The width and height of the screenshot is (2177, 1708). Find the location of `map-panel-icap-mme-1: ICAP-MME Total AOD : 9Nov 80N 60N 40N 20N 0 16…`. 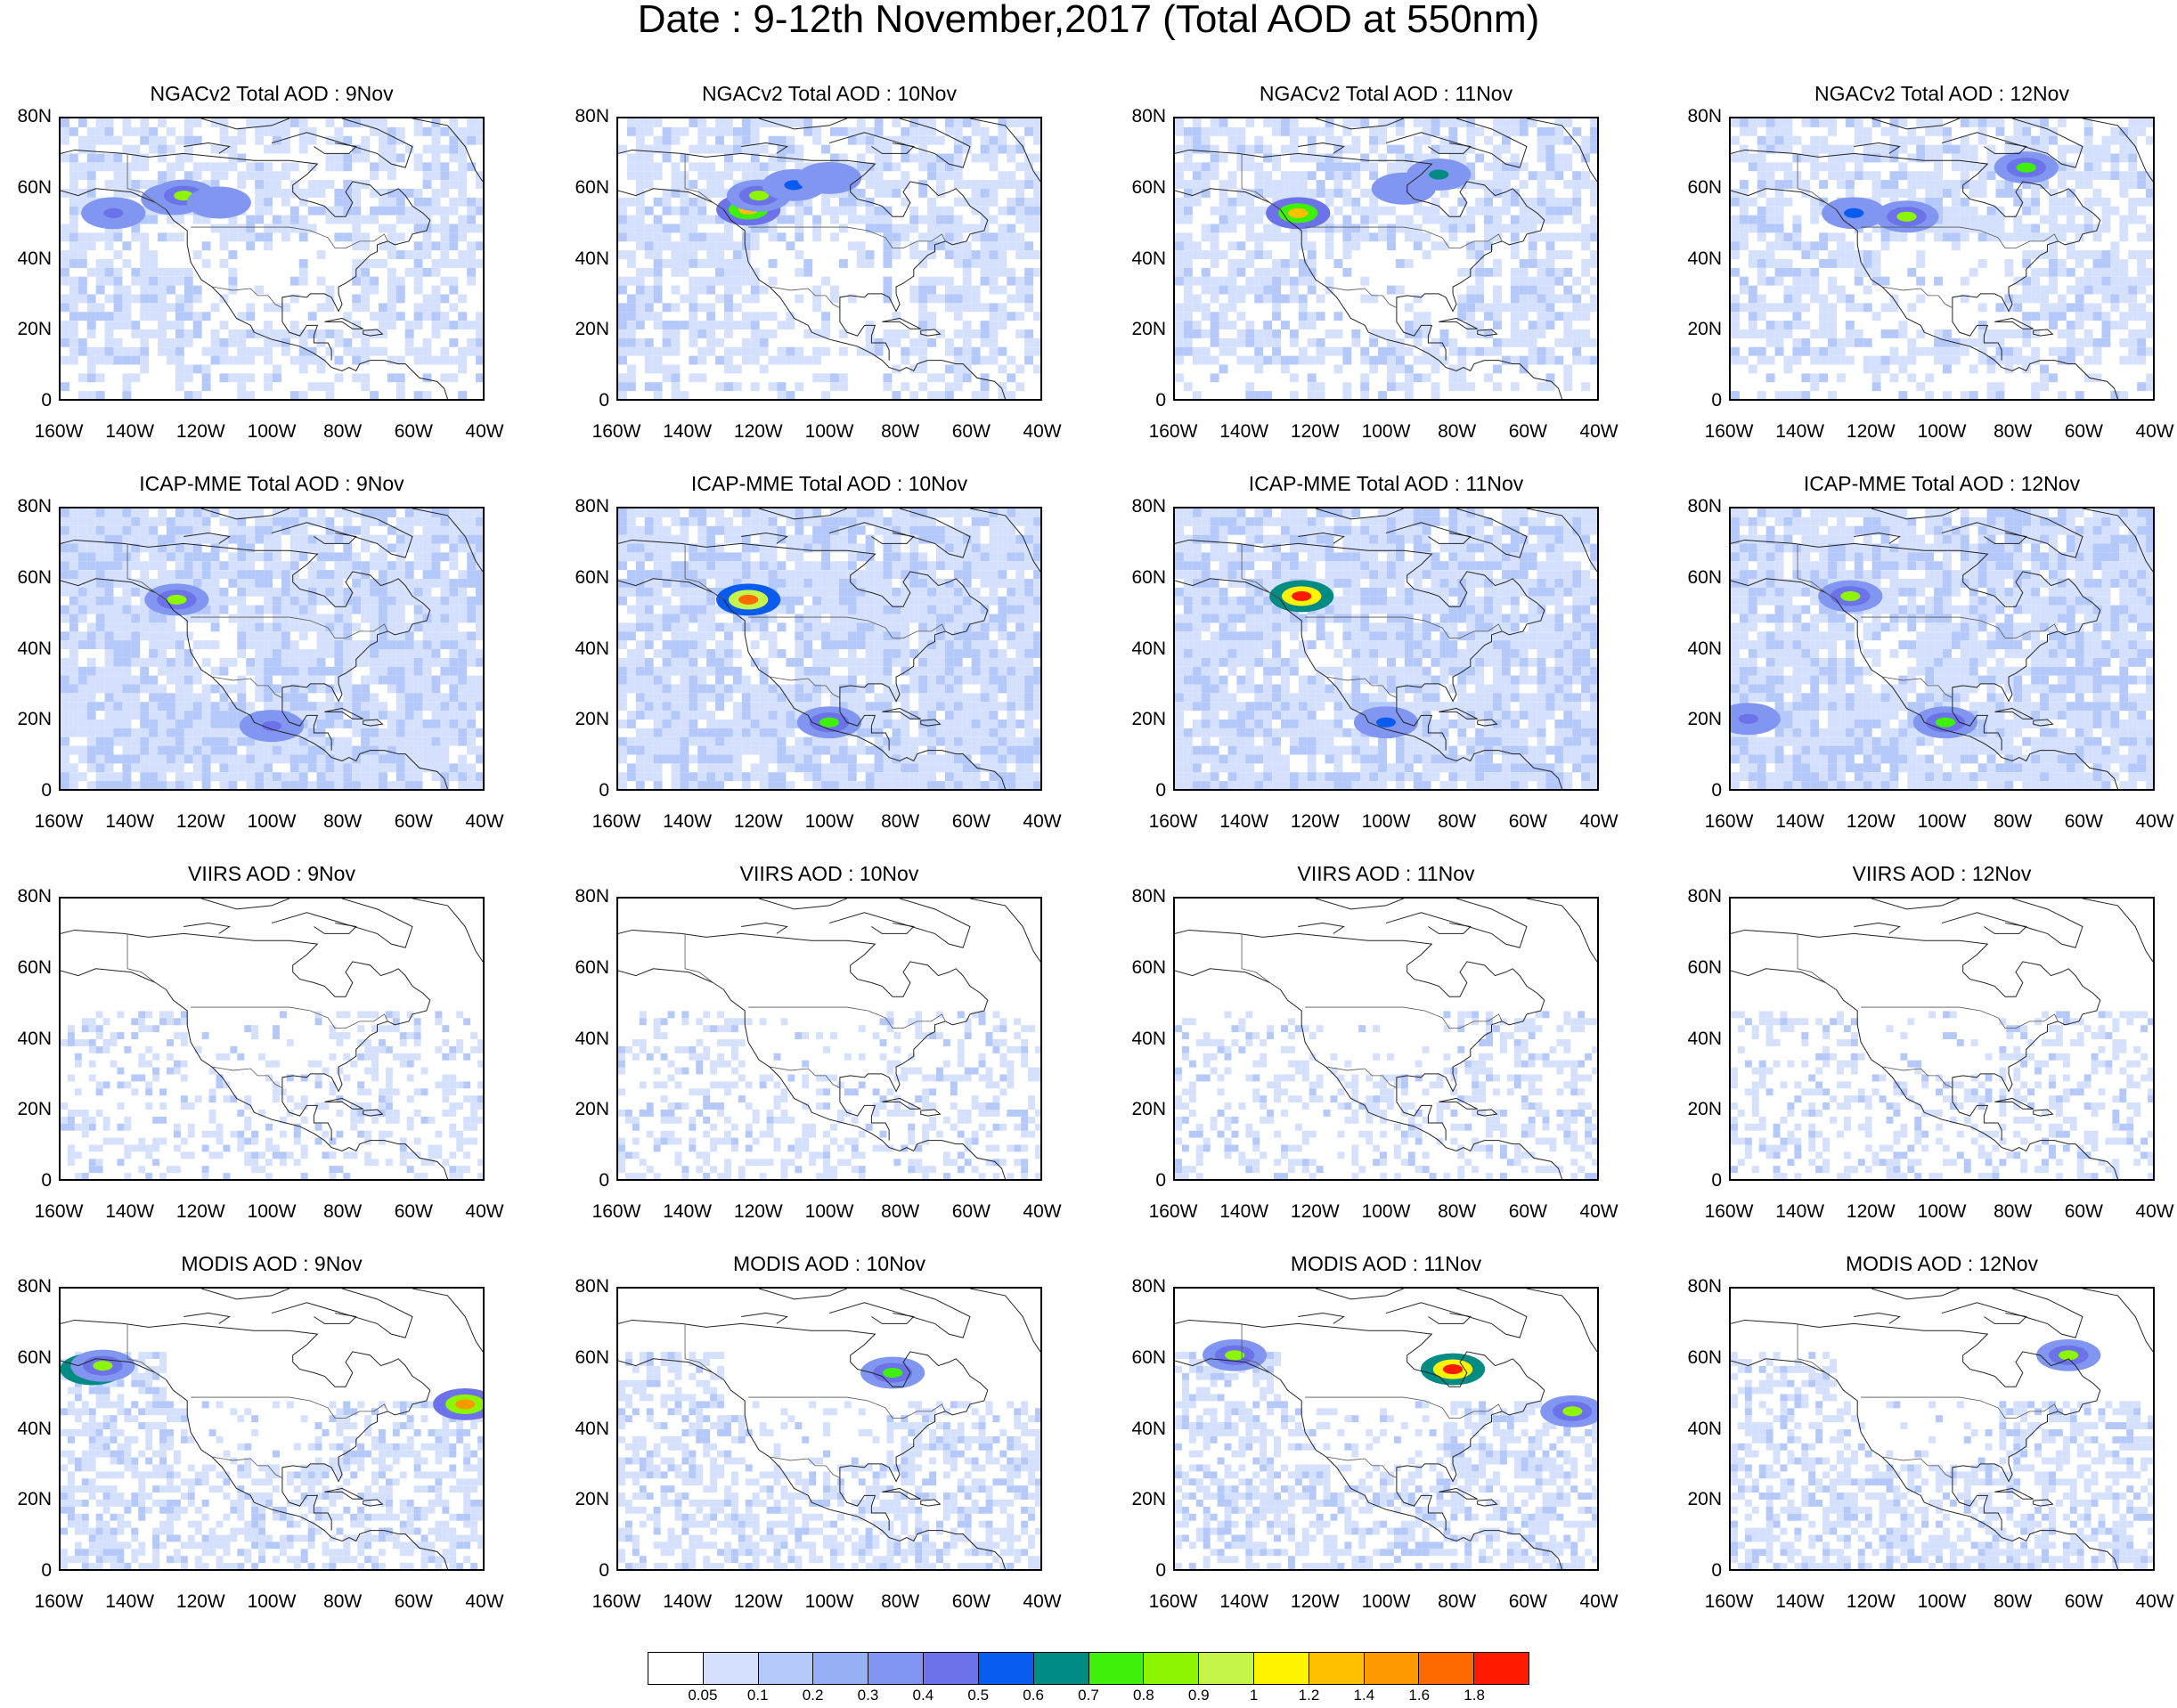

map-panel-icap-mme-1: ICAP-MME Total AOD : 9Nov 80N 60N 40N 20N 0 16… is located at coordinates (288, 681).